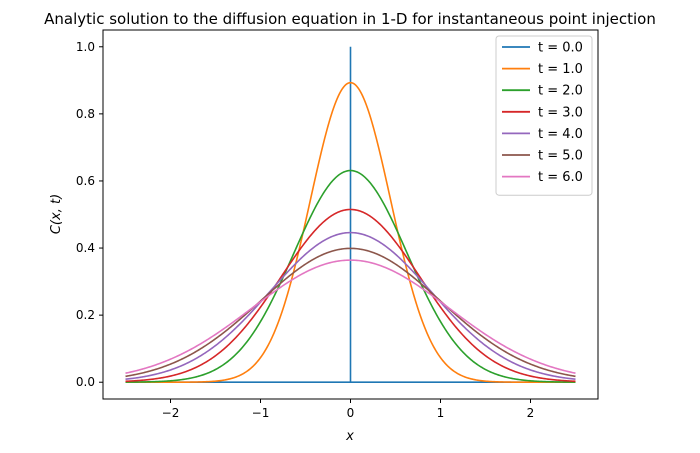  What do you see at coordinates (560, 112) in the screenshot?
I see `legend-label: t = 3.0` at bounding box center [560, 112].